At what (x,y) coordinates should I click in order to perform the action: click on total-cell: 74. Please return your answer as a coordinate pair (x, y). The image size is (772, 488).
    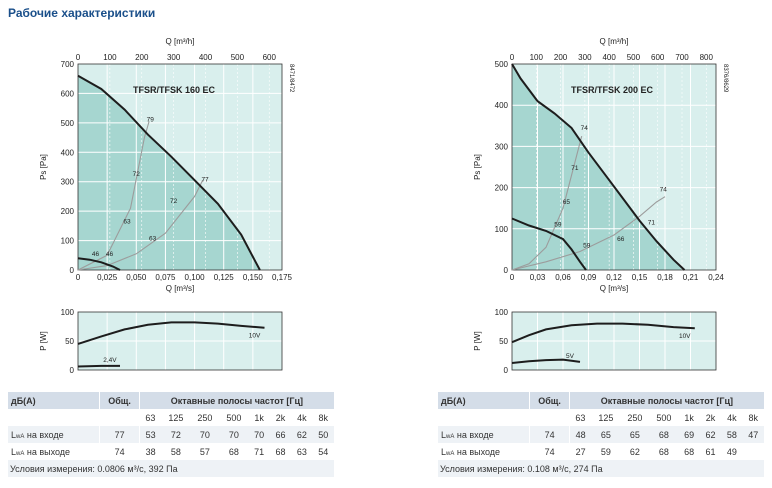
    Looking at the image, I should click on (549, 434).